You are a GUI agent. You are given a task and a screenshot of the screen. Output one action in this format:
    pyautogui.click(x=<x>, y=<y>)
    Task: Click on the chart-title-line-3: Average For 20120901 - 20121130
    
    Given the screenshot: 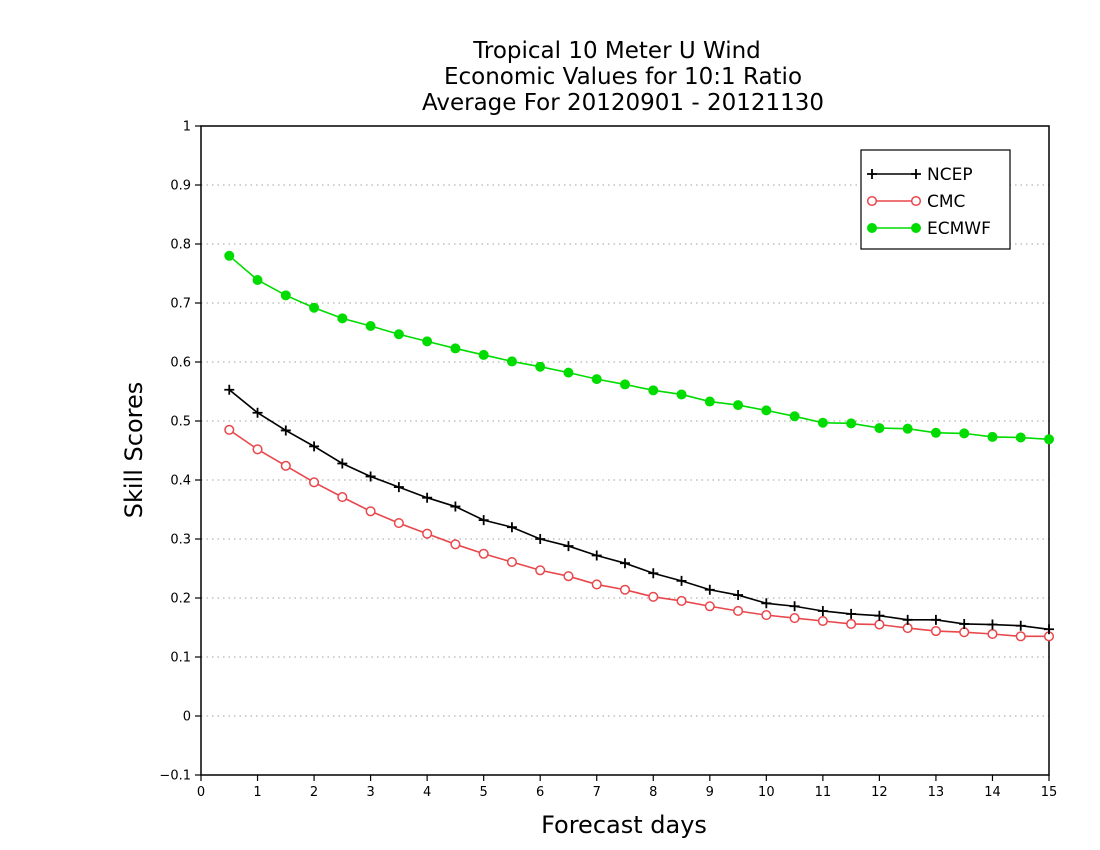 What is the action you would take?
    pyautogui.click(x=623, y=103)
    